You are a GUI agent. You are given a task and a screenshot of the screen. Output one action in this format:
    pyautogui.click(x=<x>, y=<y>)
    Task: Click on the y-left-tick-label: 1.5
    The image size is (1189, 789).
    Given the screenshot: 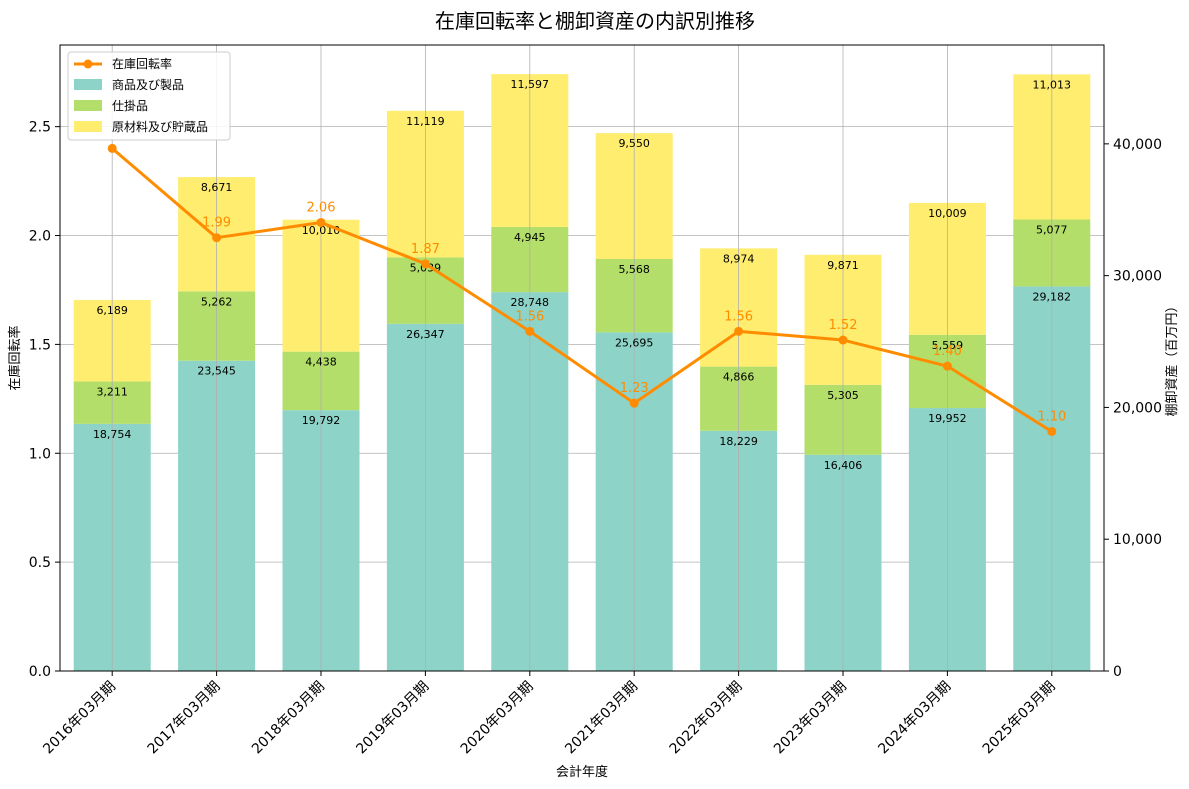 What is the action you would take?
    pyautogui.click(x=40, y=345)
    